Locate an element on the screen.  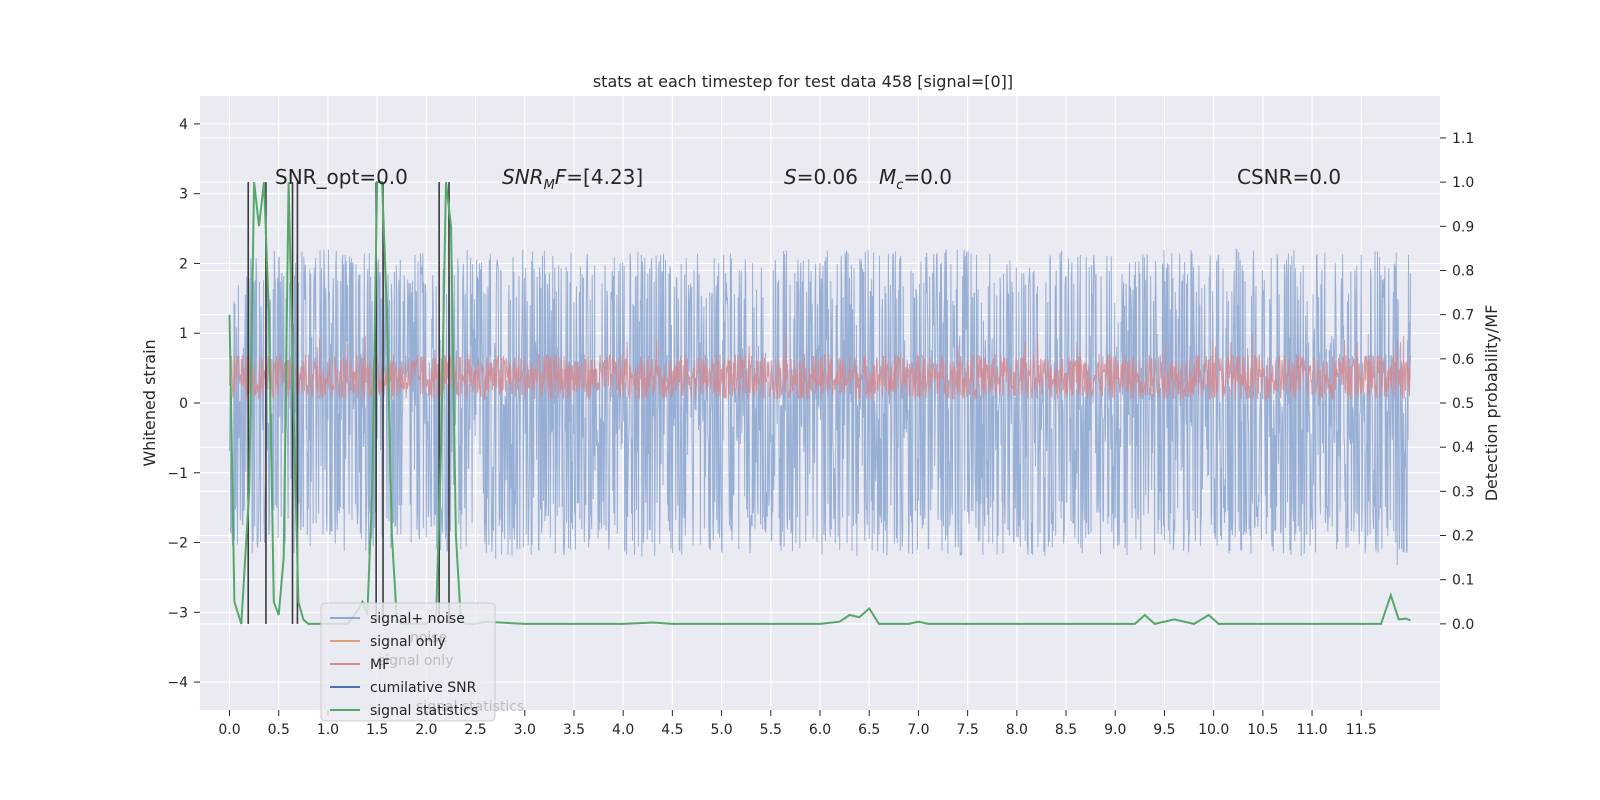
y-tick-label-left: 2 is located at coordinates (183, 264).